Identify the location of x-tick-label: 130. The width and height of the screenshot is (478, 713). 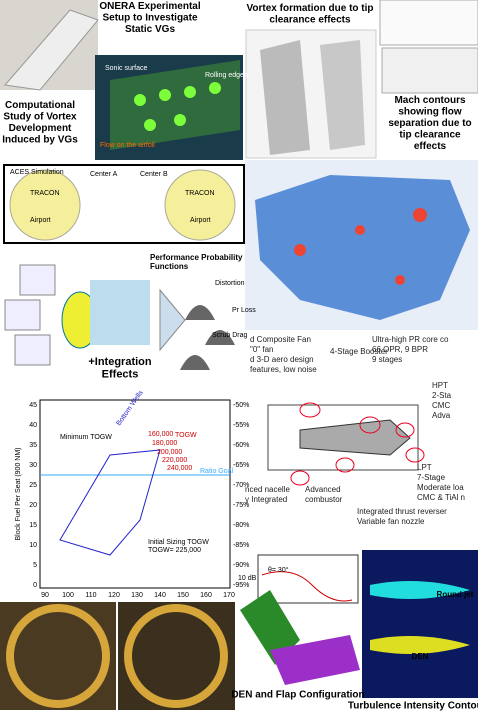
(137, 595).